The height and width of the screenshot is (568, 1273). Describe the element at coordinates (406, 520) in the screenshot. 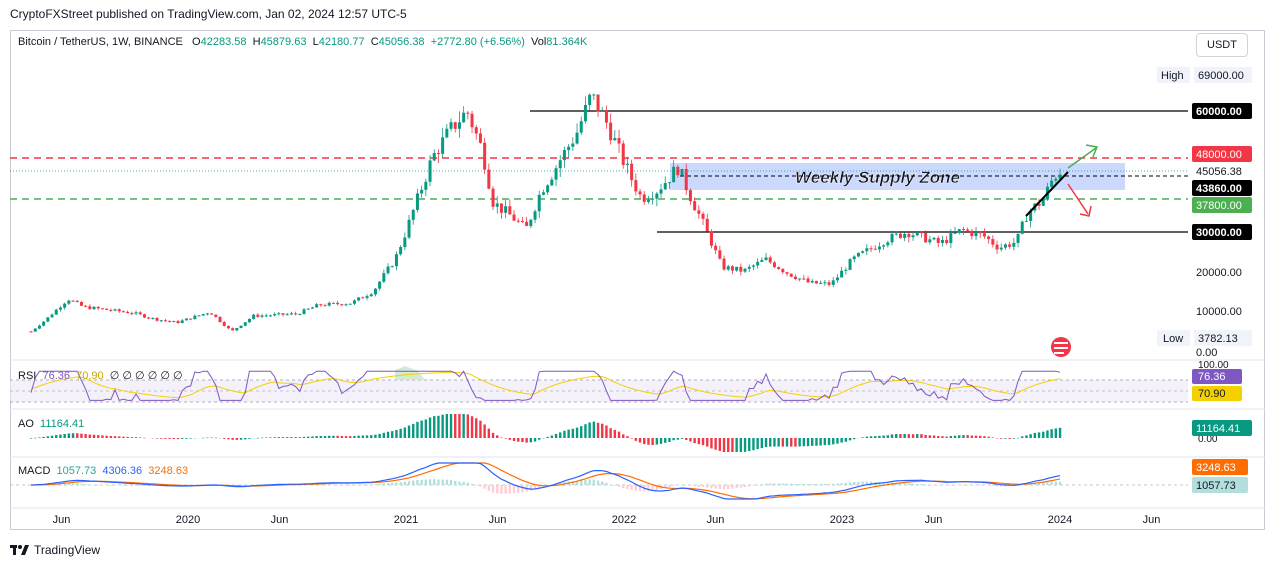

I see `time-axis-tick: 2021` at that location.